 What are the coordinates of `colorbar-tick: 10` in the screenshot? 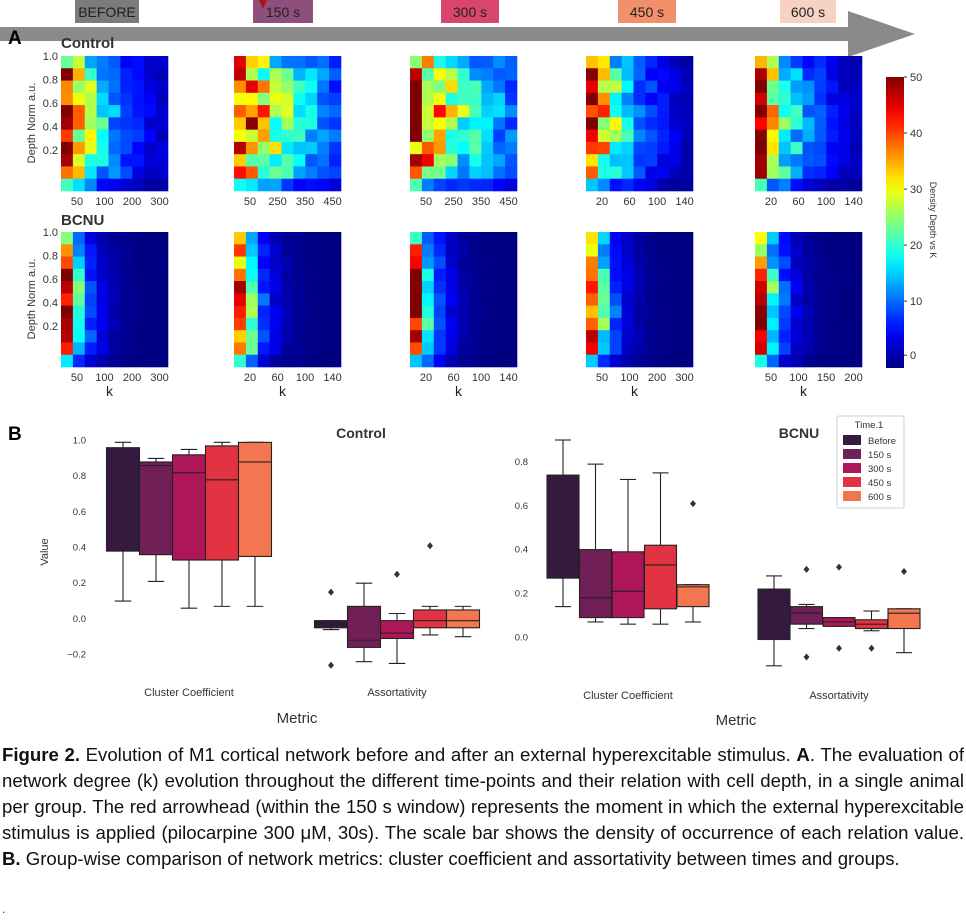 It's located at (916, 302).